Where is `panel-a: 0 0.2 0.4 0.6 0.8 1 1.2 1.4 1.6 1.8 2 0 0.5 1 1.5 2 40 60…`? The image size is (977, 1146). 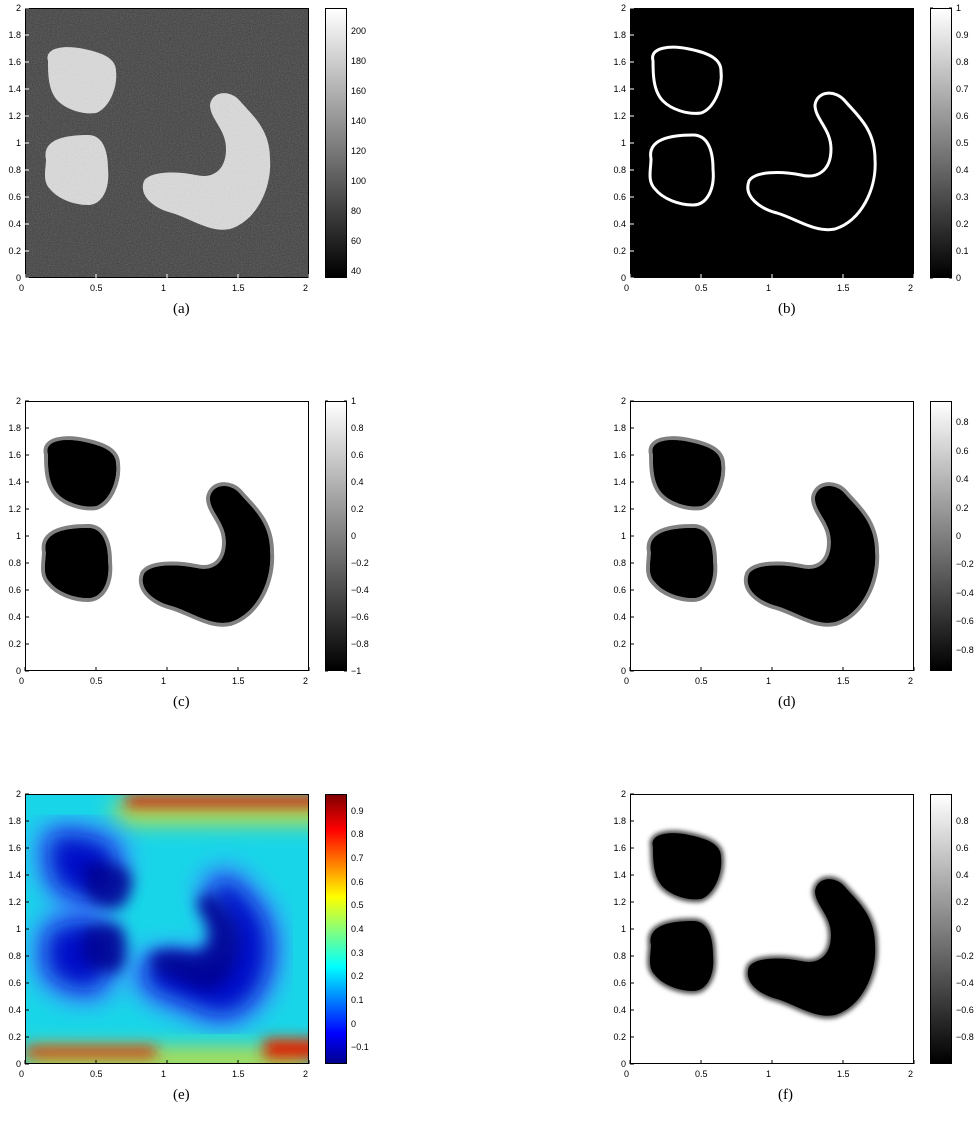 panel-a: 0 0.2 0.4 0.6 0.8 1 1.2 1.4 1.6 1.8 2 0 0.5 1 1.5 2 40 60… is located at coordinates (200, 180).